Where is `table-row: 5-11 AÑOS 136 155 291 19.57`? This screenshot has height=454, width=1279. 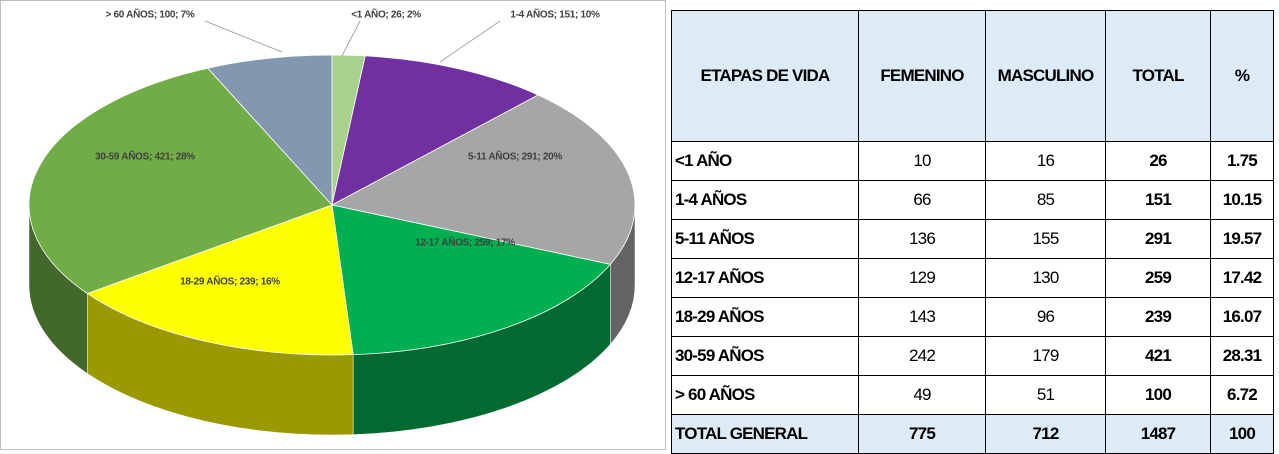
table-row: 5-11 AÑOS 136 155 291 19.57 is located at coordinates (972, 239).